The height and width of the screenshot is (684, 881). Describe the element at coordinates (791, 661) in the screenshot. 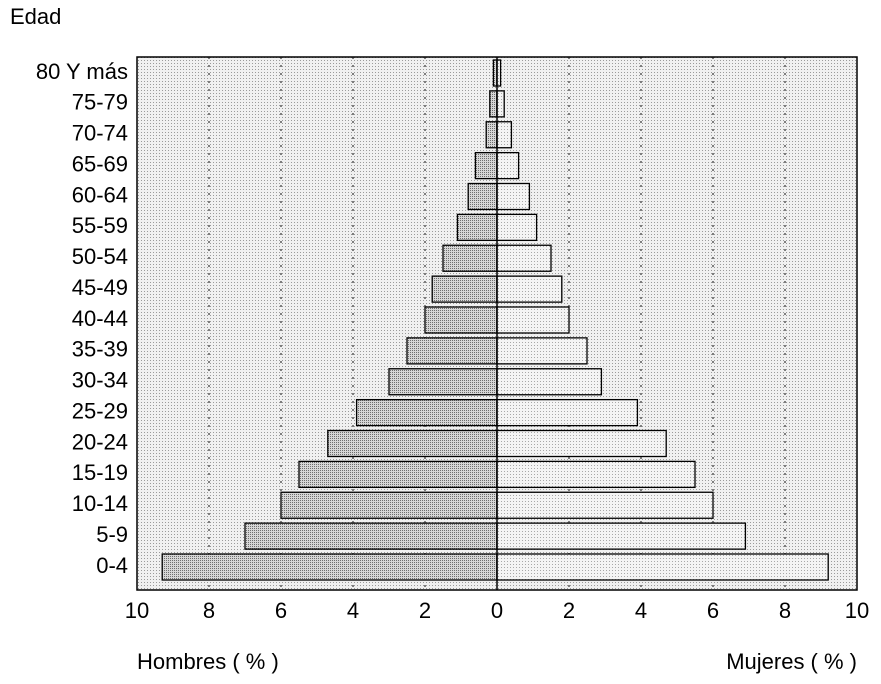

I see `x-axis-label-right: Mujeres ( % )` at that location.